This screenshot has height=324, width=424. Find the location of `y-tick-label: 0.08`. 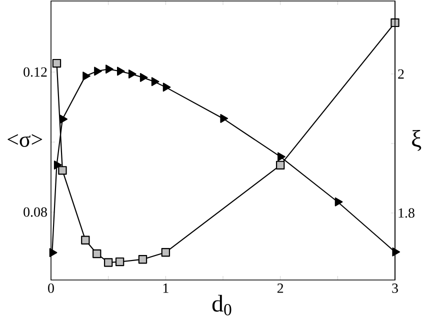

y-tick-label: 0.08 is located at coordinates (35, 212).